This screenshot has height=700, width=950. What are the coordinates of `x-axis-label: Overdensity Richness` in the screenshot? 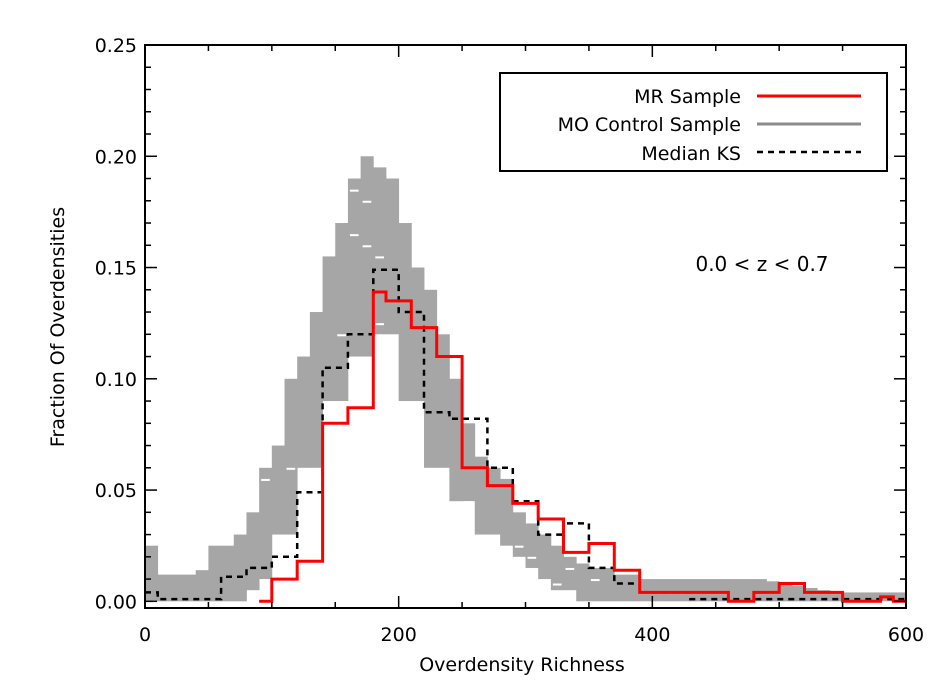 It's located at (522, 665).